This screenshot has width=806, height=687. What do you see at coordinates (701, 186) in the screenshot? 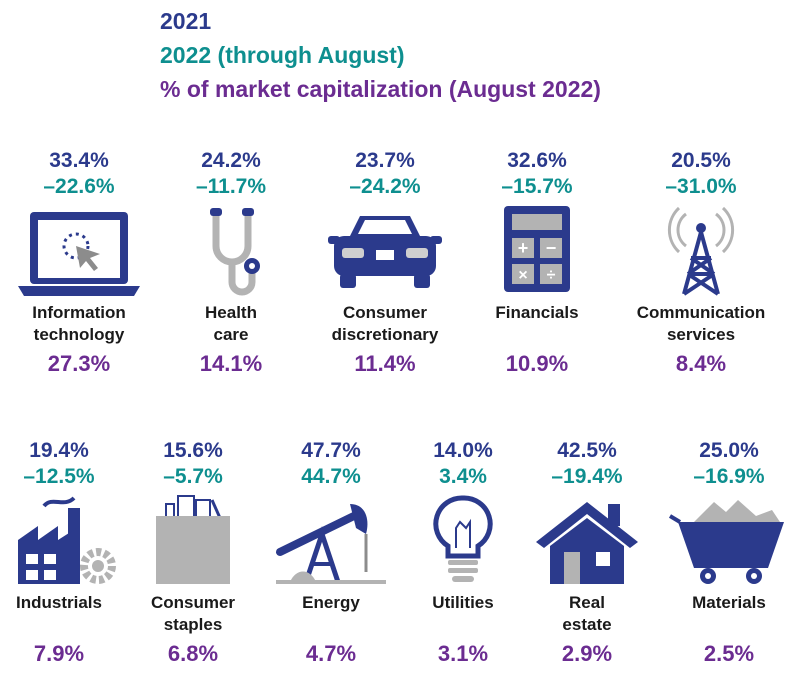
I see `return-2022: –31.0%` at bounding box center [701, 186].